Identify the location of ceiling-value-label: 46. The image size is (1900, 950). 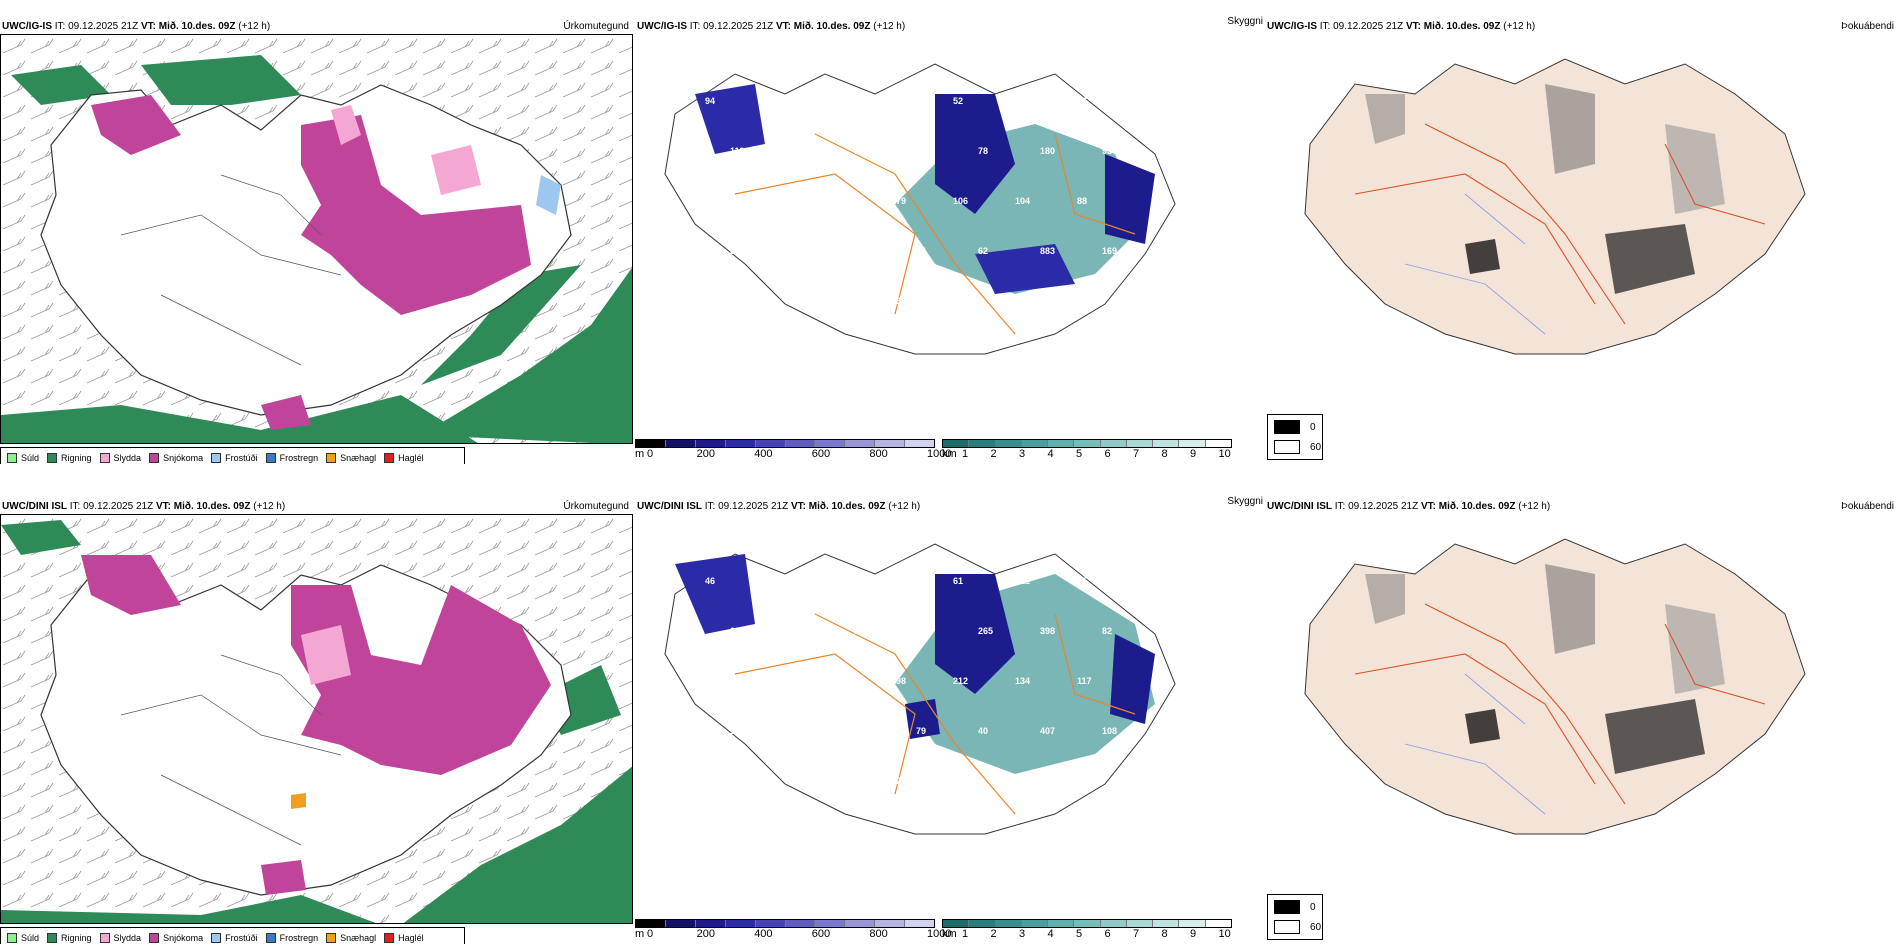
(710, 581).